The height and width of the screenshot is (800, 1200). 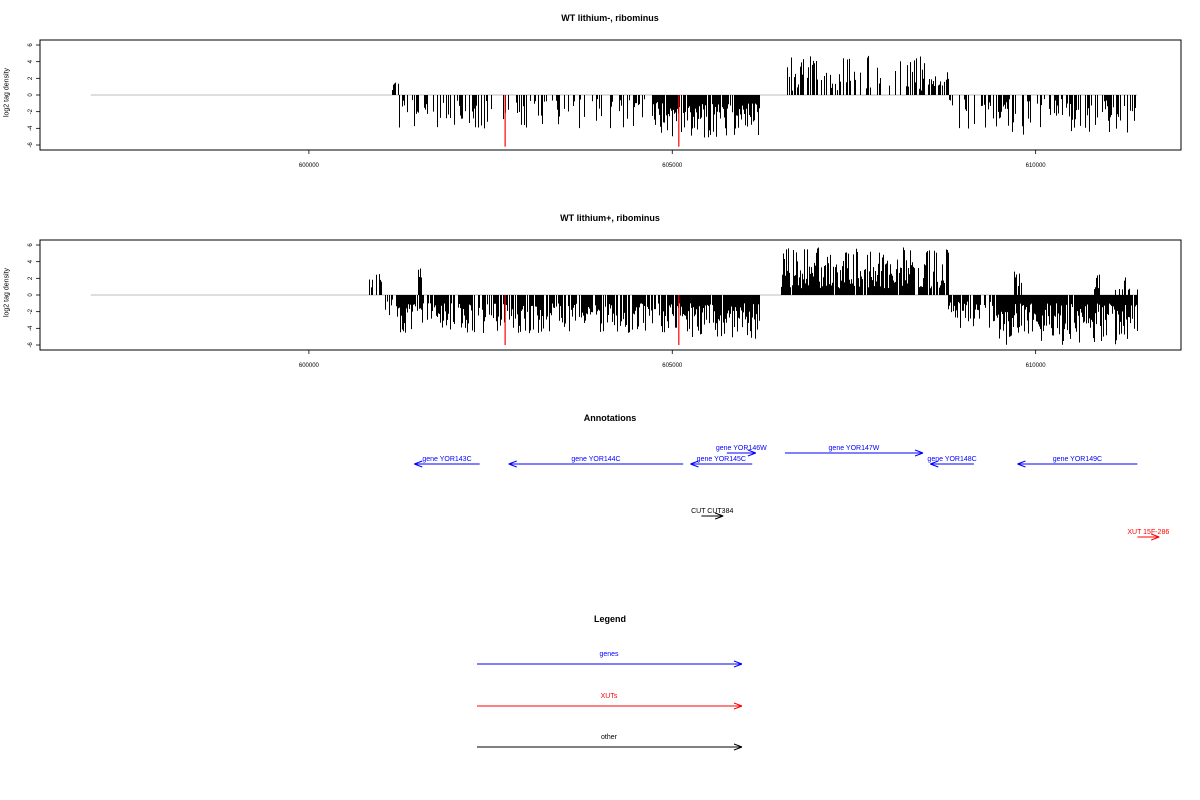 I want to click on annotation-label: CUT CUT384, so click(x=712, y=511).